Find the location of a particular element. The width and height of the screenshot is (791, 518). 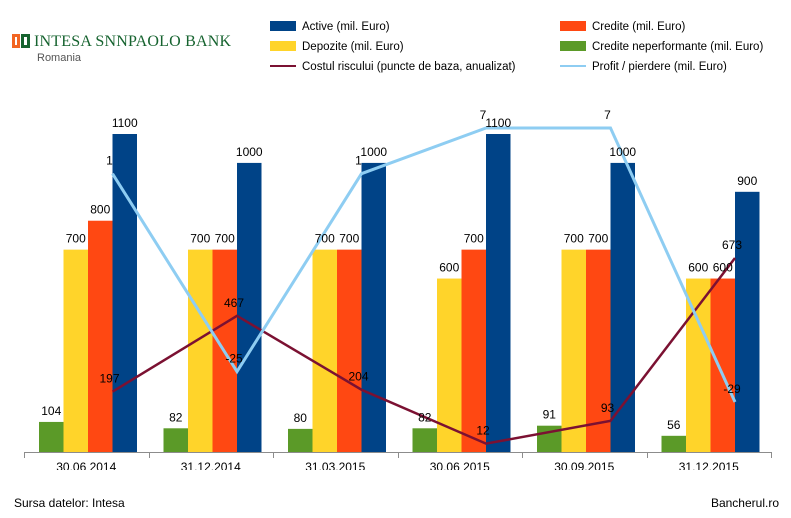

legend-item: Active (mil. Euro) is located at coordinates (330, 27).